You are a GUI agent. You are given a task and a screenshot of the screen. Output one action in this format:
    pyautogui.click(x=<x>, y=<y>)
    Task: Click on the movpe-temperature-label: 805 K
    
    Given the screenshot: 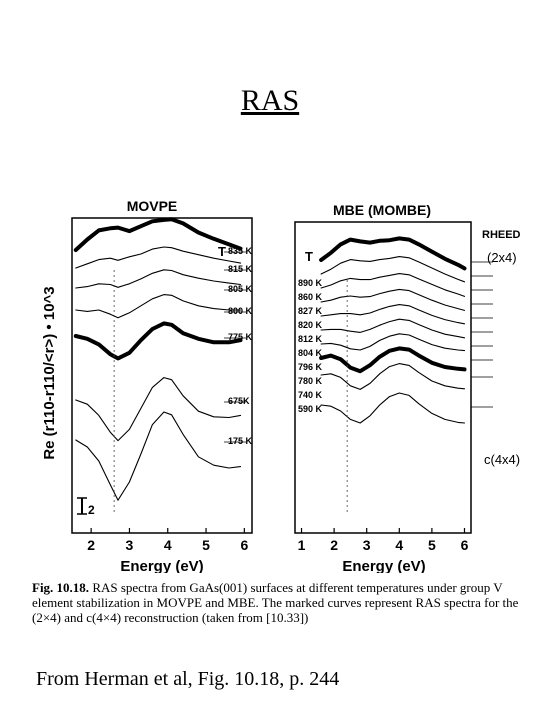 What is the action you would take?
    pyautogui.click(x=240, y=289)
    